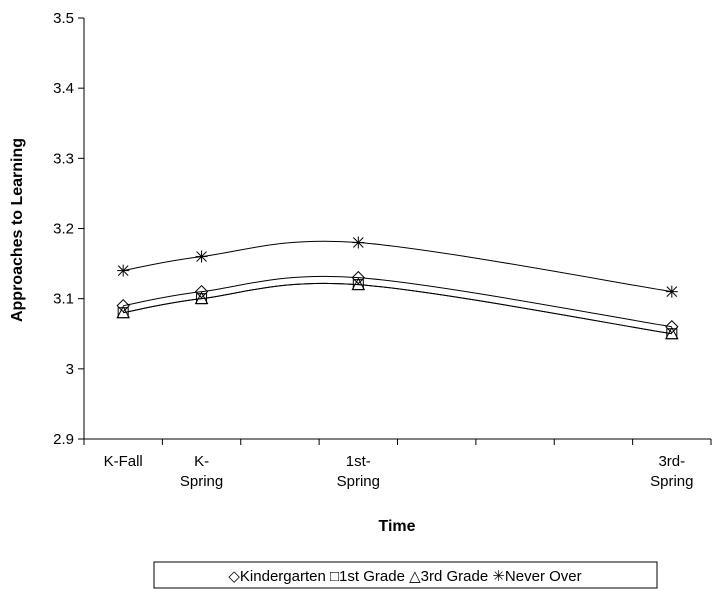 Image resolution: width=720 pixels, height=590 pixels. I want to click on x-axis: K-Fall K-Spring 1st-Spring 3rd-Spring, so click(397, 464).